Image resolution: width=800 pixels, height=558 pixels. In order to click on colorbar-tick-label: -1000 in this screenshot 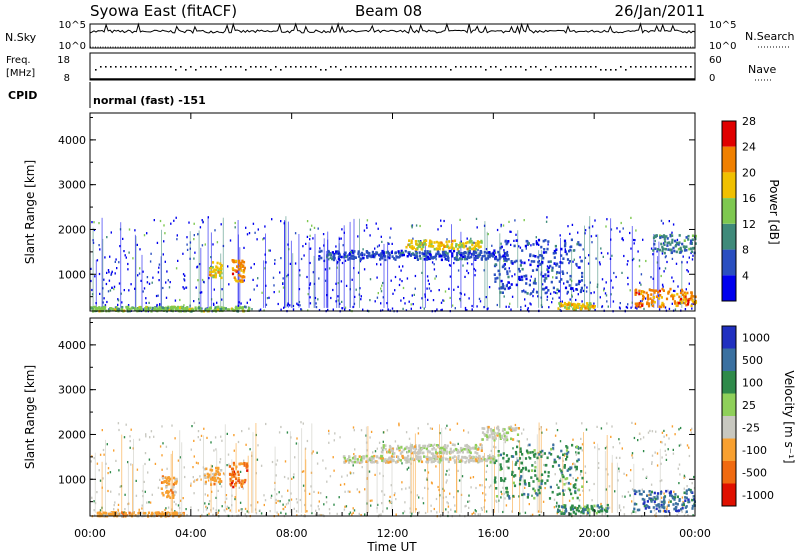, I will do `click(758, 495)`.